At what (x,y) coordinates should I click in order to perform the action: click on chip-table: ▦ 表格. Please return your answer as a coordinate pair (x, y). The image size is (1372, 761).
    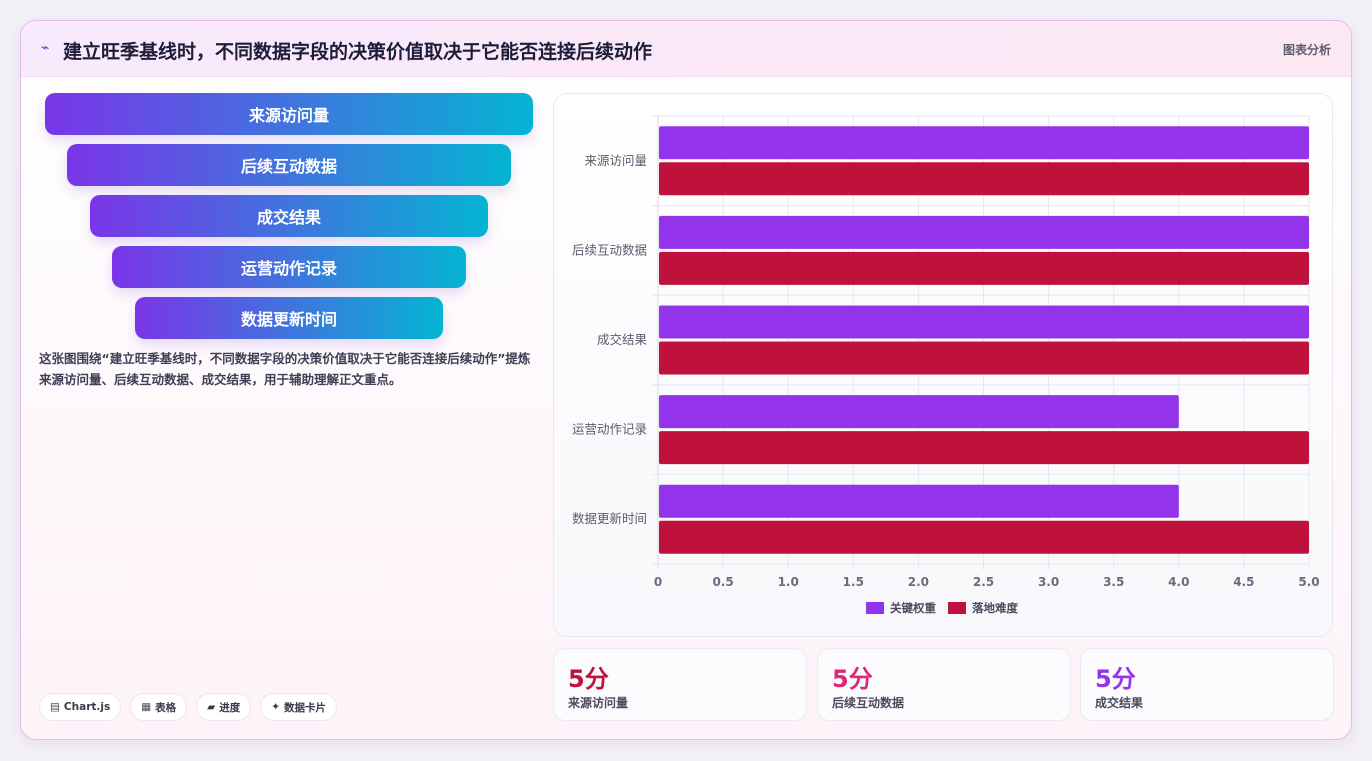
    Looking at the image, I should click on (159, 707).